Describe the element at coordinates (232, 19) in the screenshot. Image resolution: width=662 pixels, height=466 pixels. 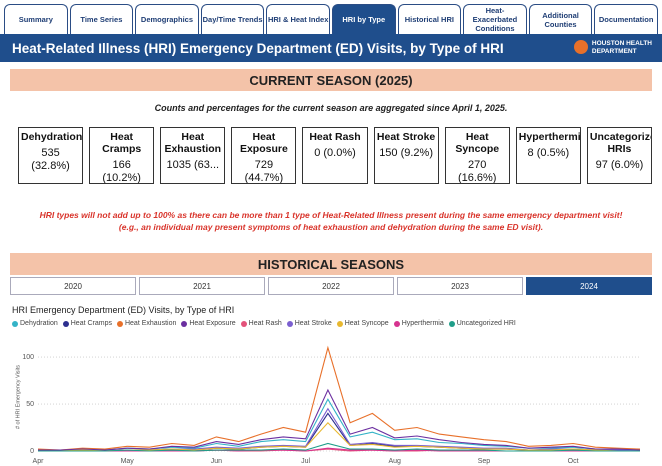
I see `nav-tab: Day/Time Trends` at that location.